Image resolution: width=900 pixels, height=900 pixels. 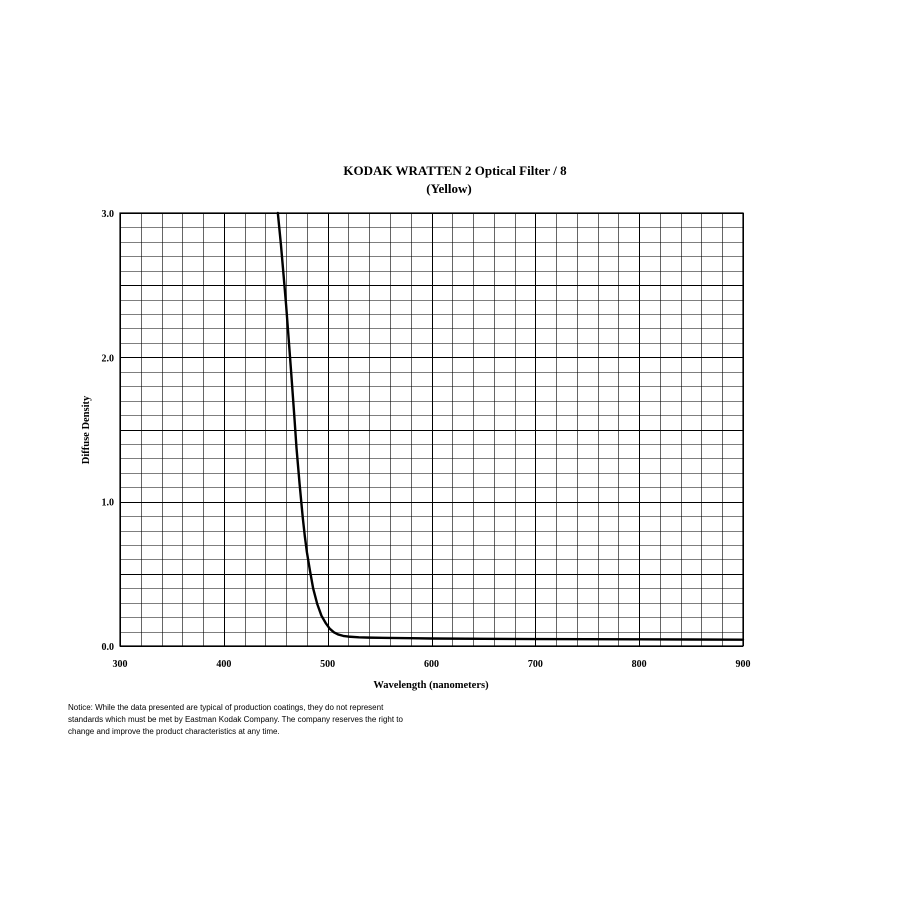 What do you see at coordinates (431, 685) in the screenshot?
I see `x-axis-label: Wavelength (nanometers)` at bounding box center [431, 685].